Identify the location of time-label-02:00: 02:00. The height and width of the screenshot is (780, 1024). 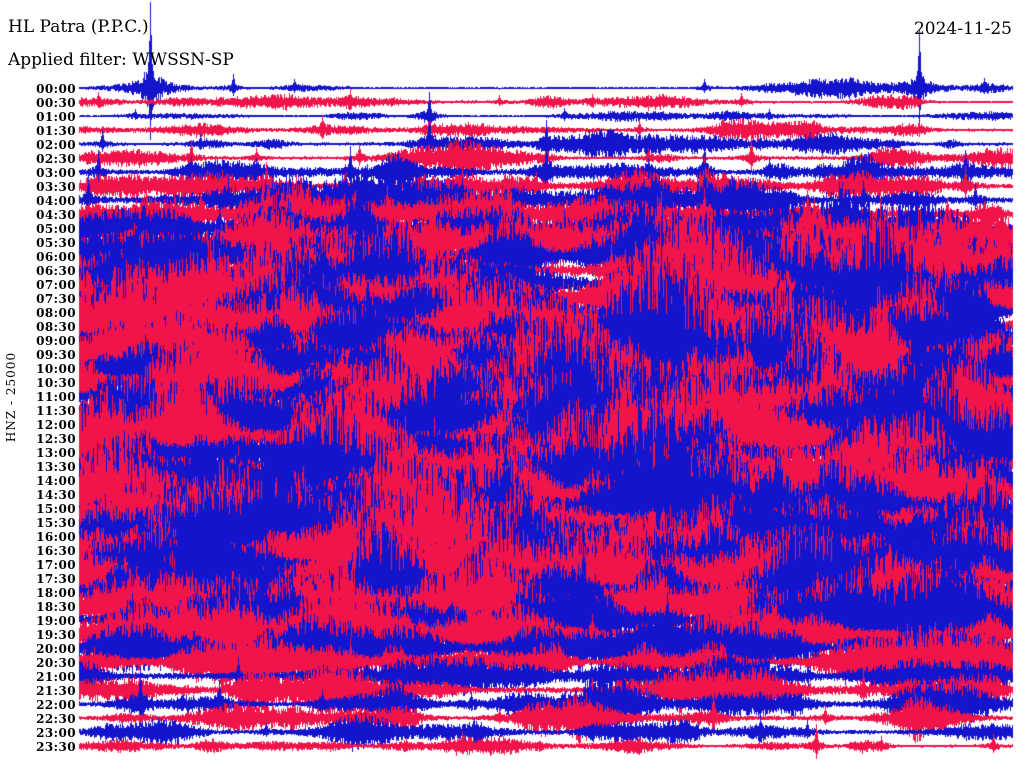
(56, 145).